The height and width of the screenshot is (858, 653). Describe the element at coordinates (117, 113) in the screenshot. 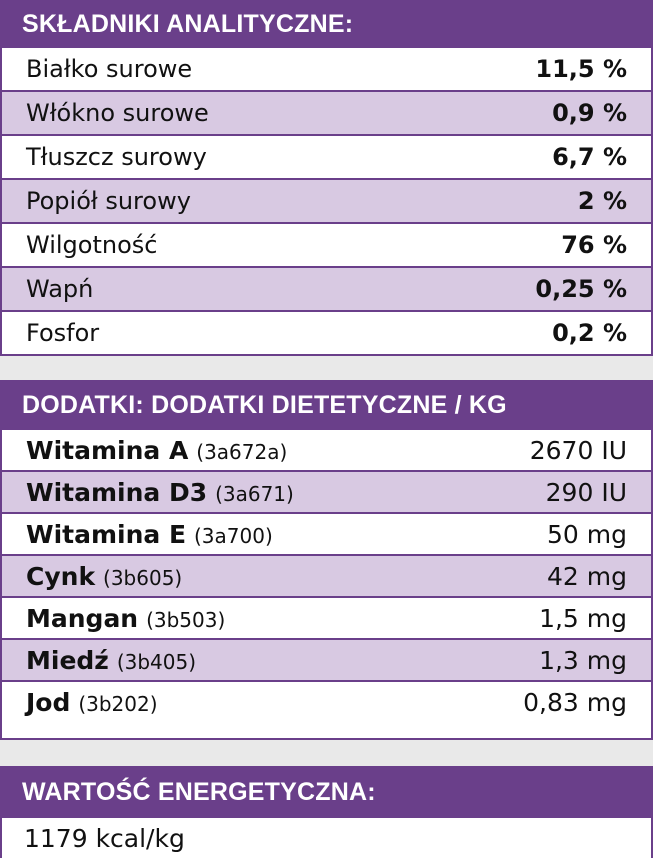

I see `row-label: Włókno surowe` at that location.